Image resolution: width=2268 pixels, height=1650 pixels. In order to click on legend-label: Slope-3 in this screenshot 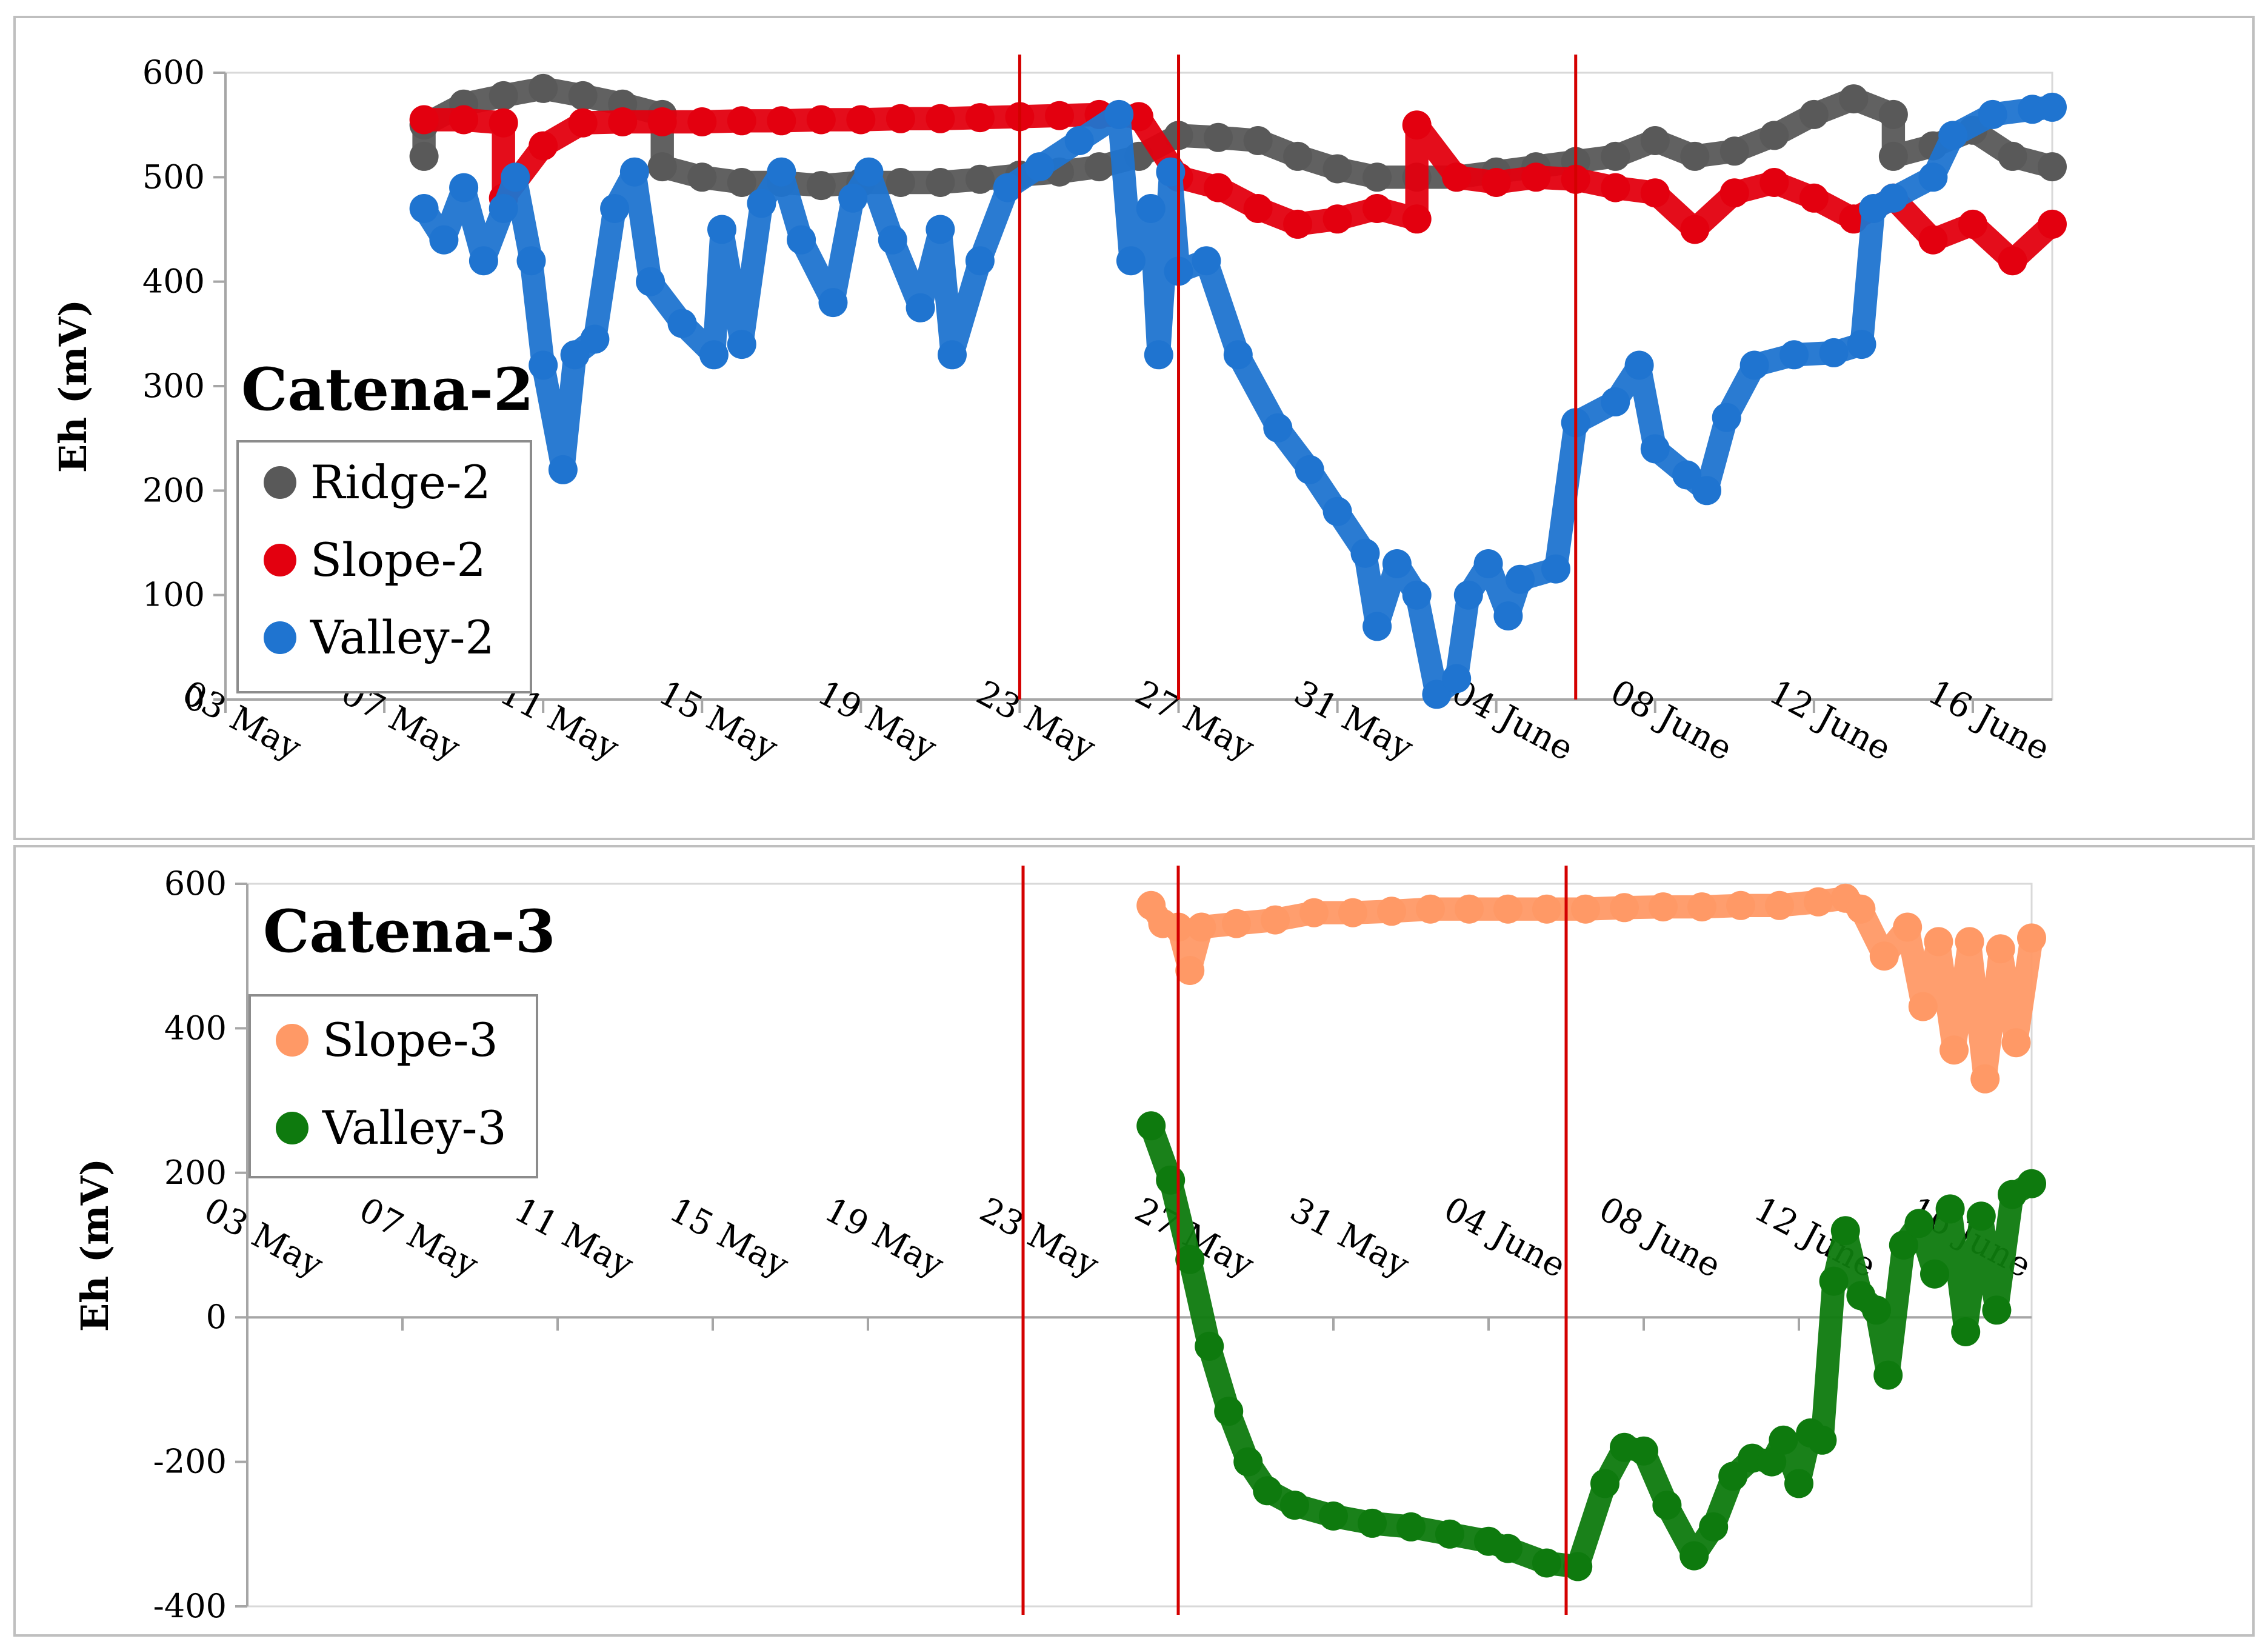, I will do `click(410, 1040)`.